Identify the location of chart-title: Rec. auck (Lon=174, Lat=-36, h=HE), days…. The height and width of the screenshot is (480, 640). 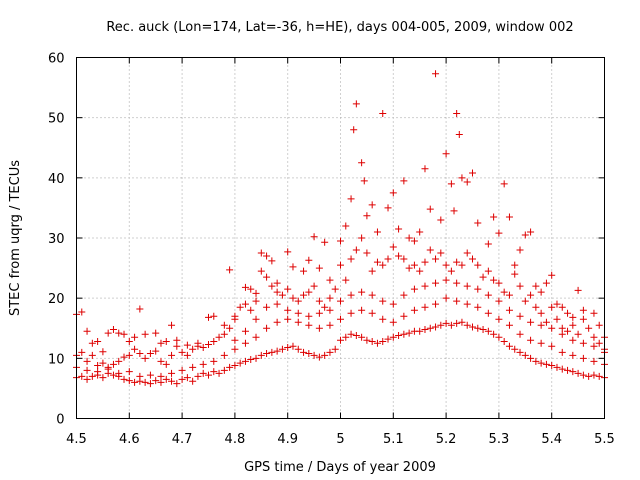
(339, 27).